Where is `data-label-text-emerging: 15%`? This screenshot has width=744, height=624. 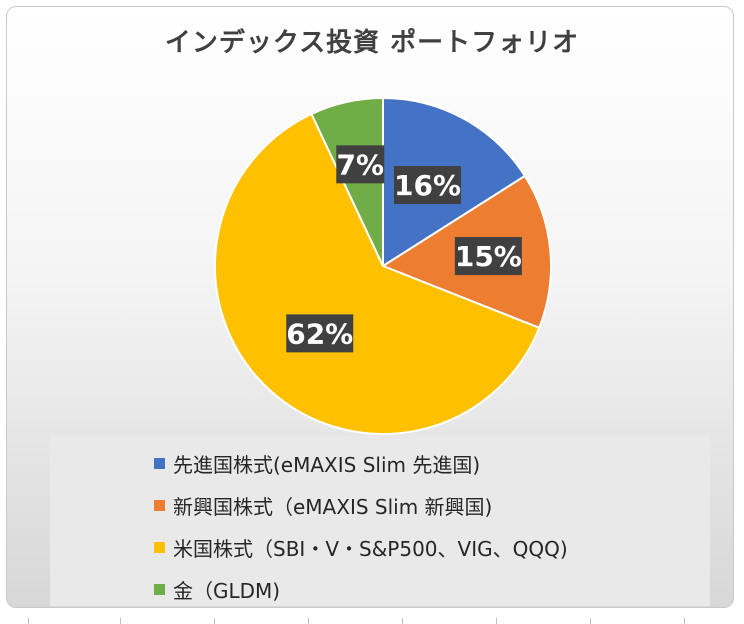 data-label-text-emerging: 15% is located at coordinates (488, 256).